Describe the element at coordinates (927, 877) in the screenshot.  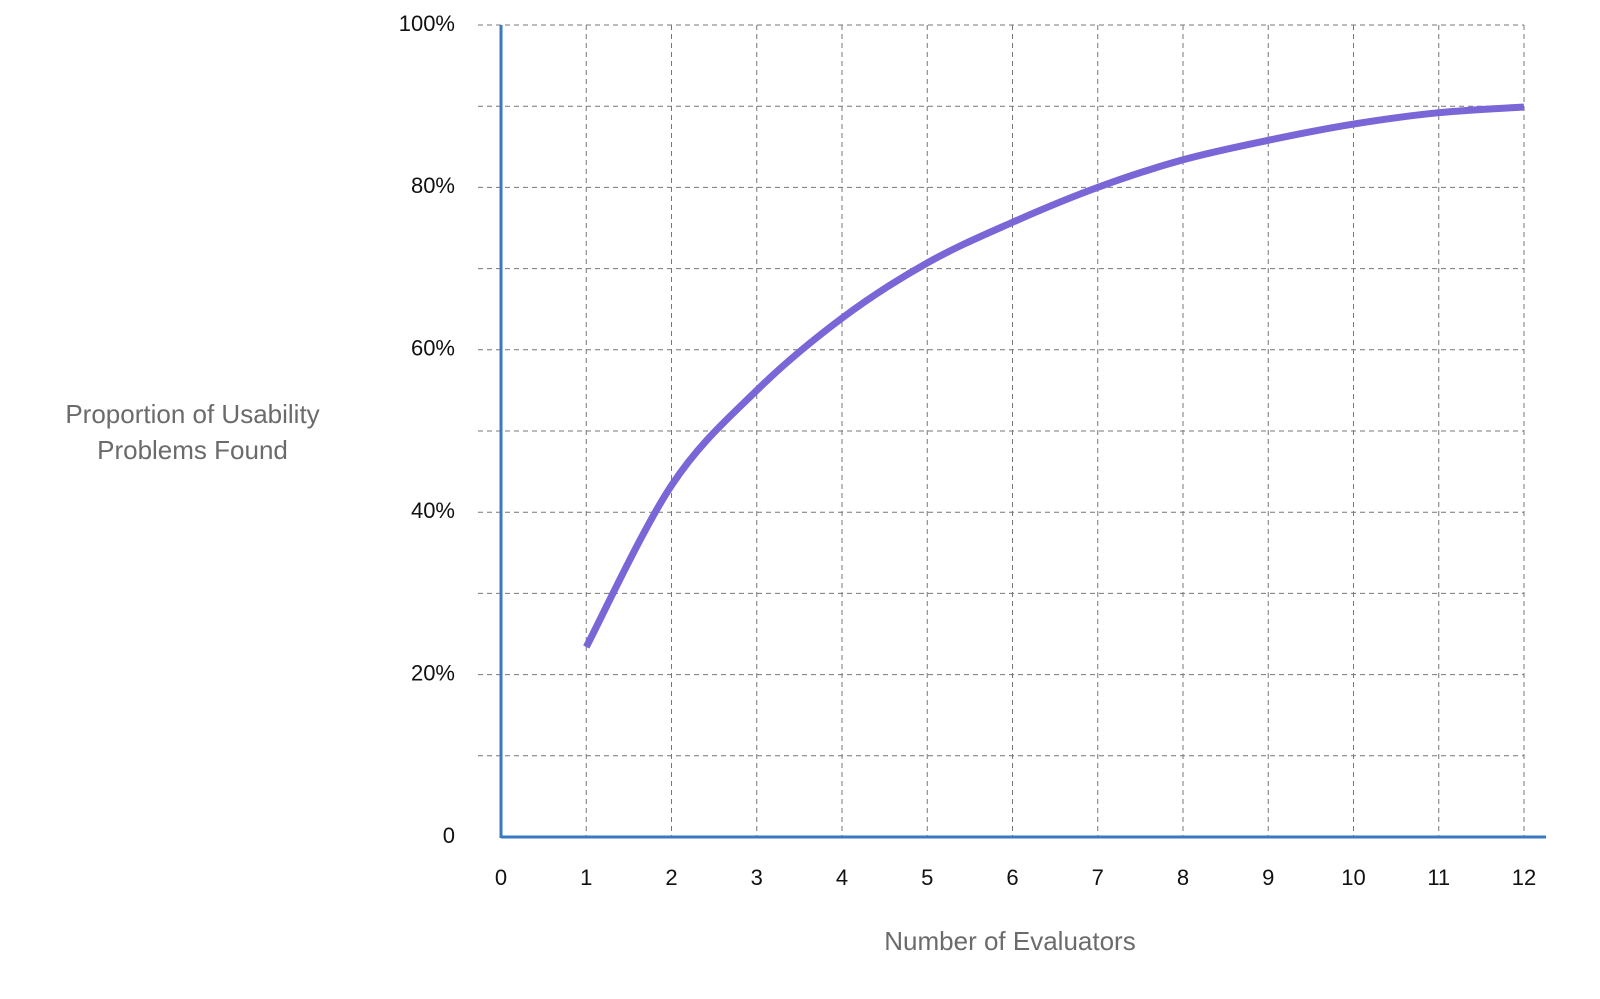
I see `x-tick-label: 5` at that location.